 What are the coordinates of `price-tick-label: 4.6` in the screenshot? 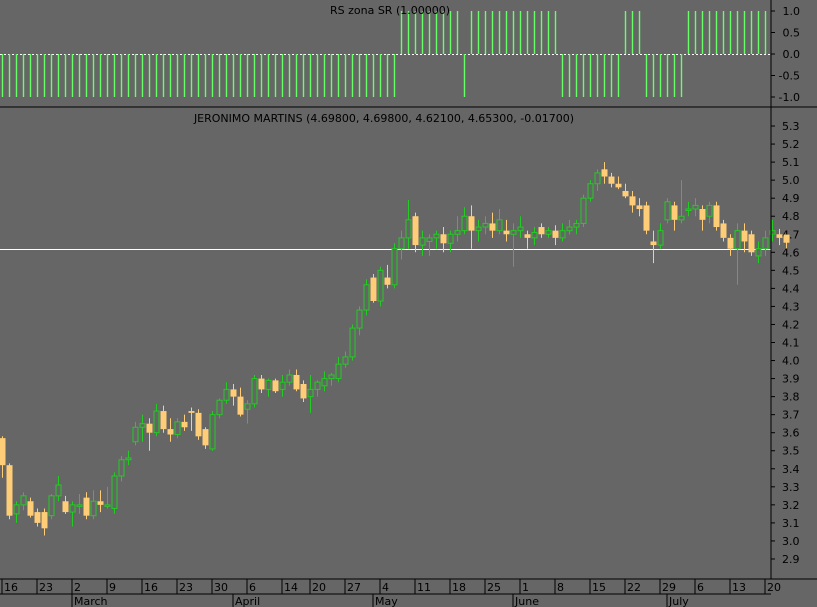 It's located at (791, 252).